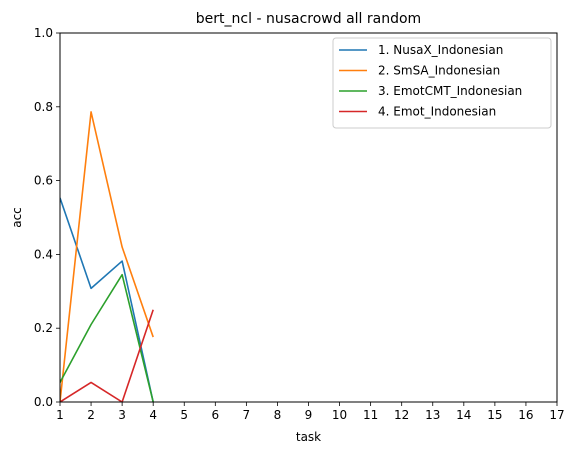 This screenshot has width=576, height=455. Describe the element at coordinates (308, 19) in the screenshot. I see `chart-title: bert_ncl - nusacrowd all random` at that location.